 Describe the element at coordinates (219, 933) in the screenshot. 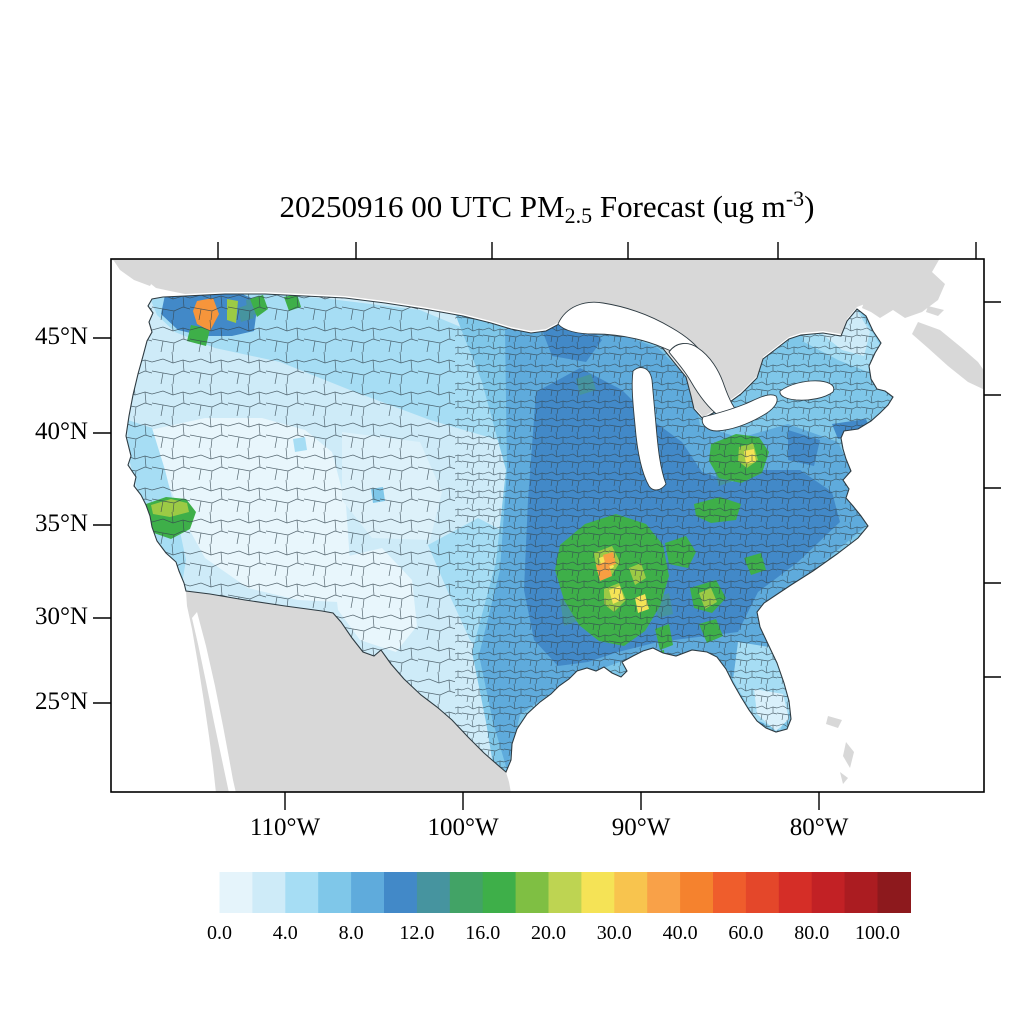

I see `colorbar-tick-label: 0.0` at that location.